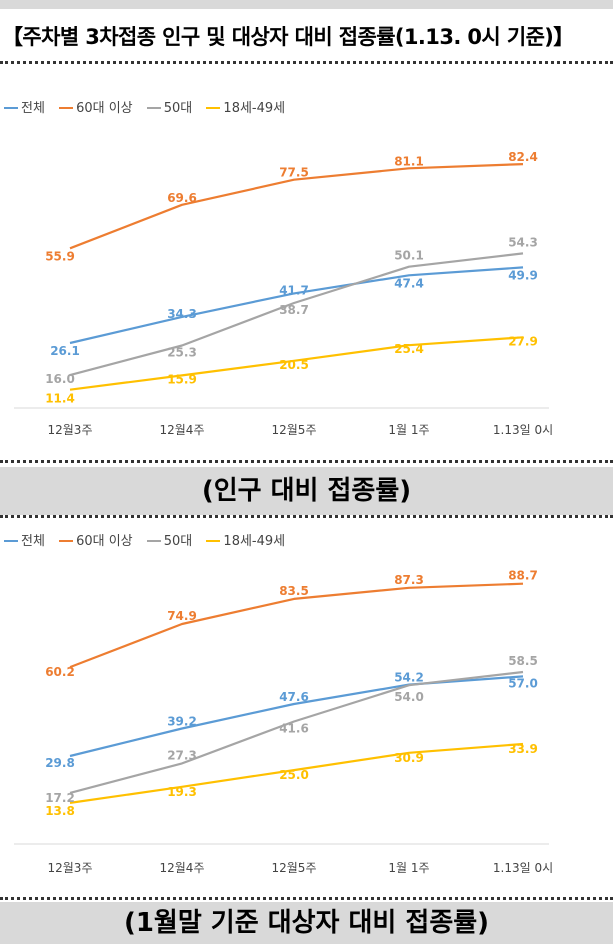 This screenshot has width=613, height=944. Describe the element at coordinates (294, 591) in the screenshot. I see `data-label-60plus: 83.5` at that location.